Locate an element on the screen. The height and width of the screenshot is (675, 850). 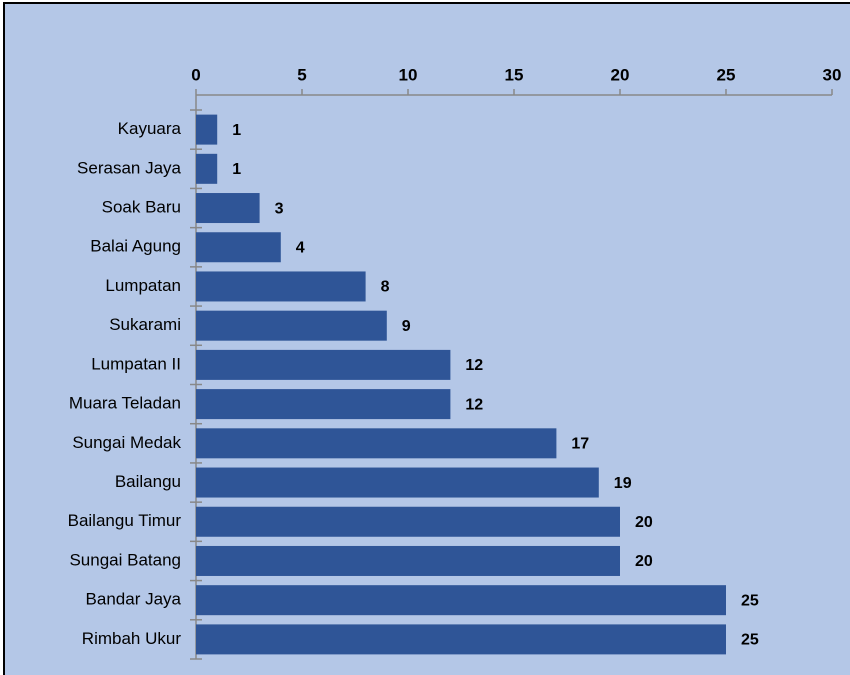
y-tick-label: Bailangu is located at coordinates (148, 481).